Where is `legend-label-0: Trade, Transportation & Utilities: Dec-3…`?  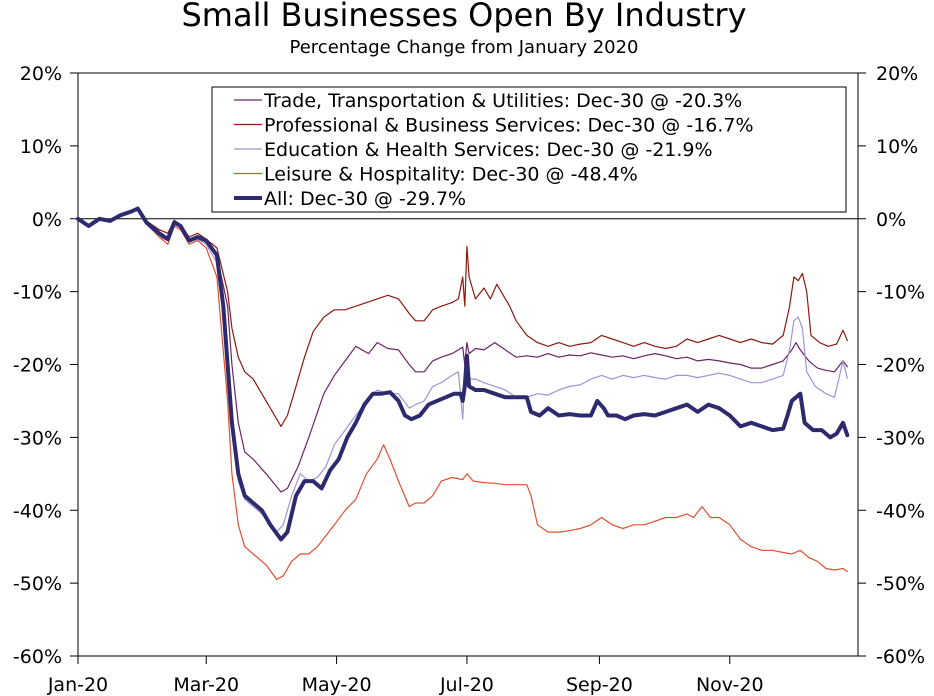 legend-label-0: Trade, Transportation & Utilities: Dec-3… is located at coordinates (502, 101).